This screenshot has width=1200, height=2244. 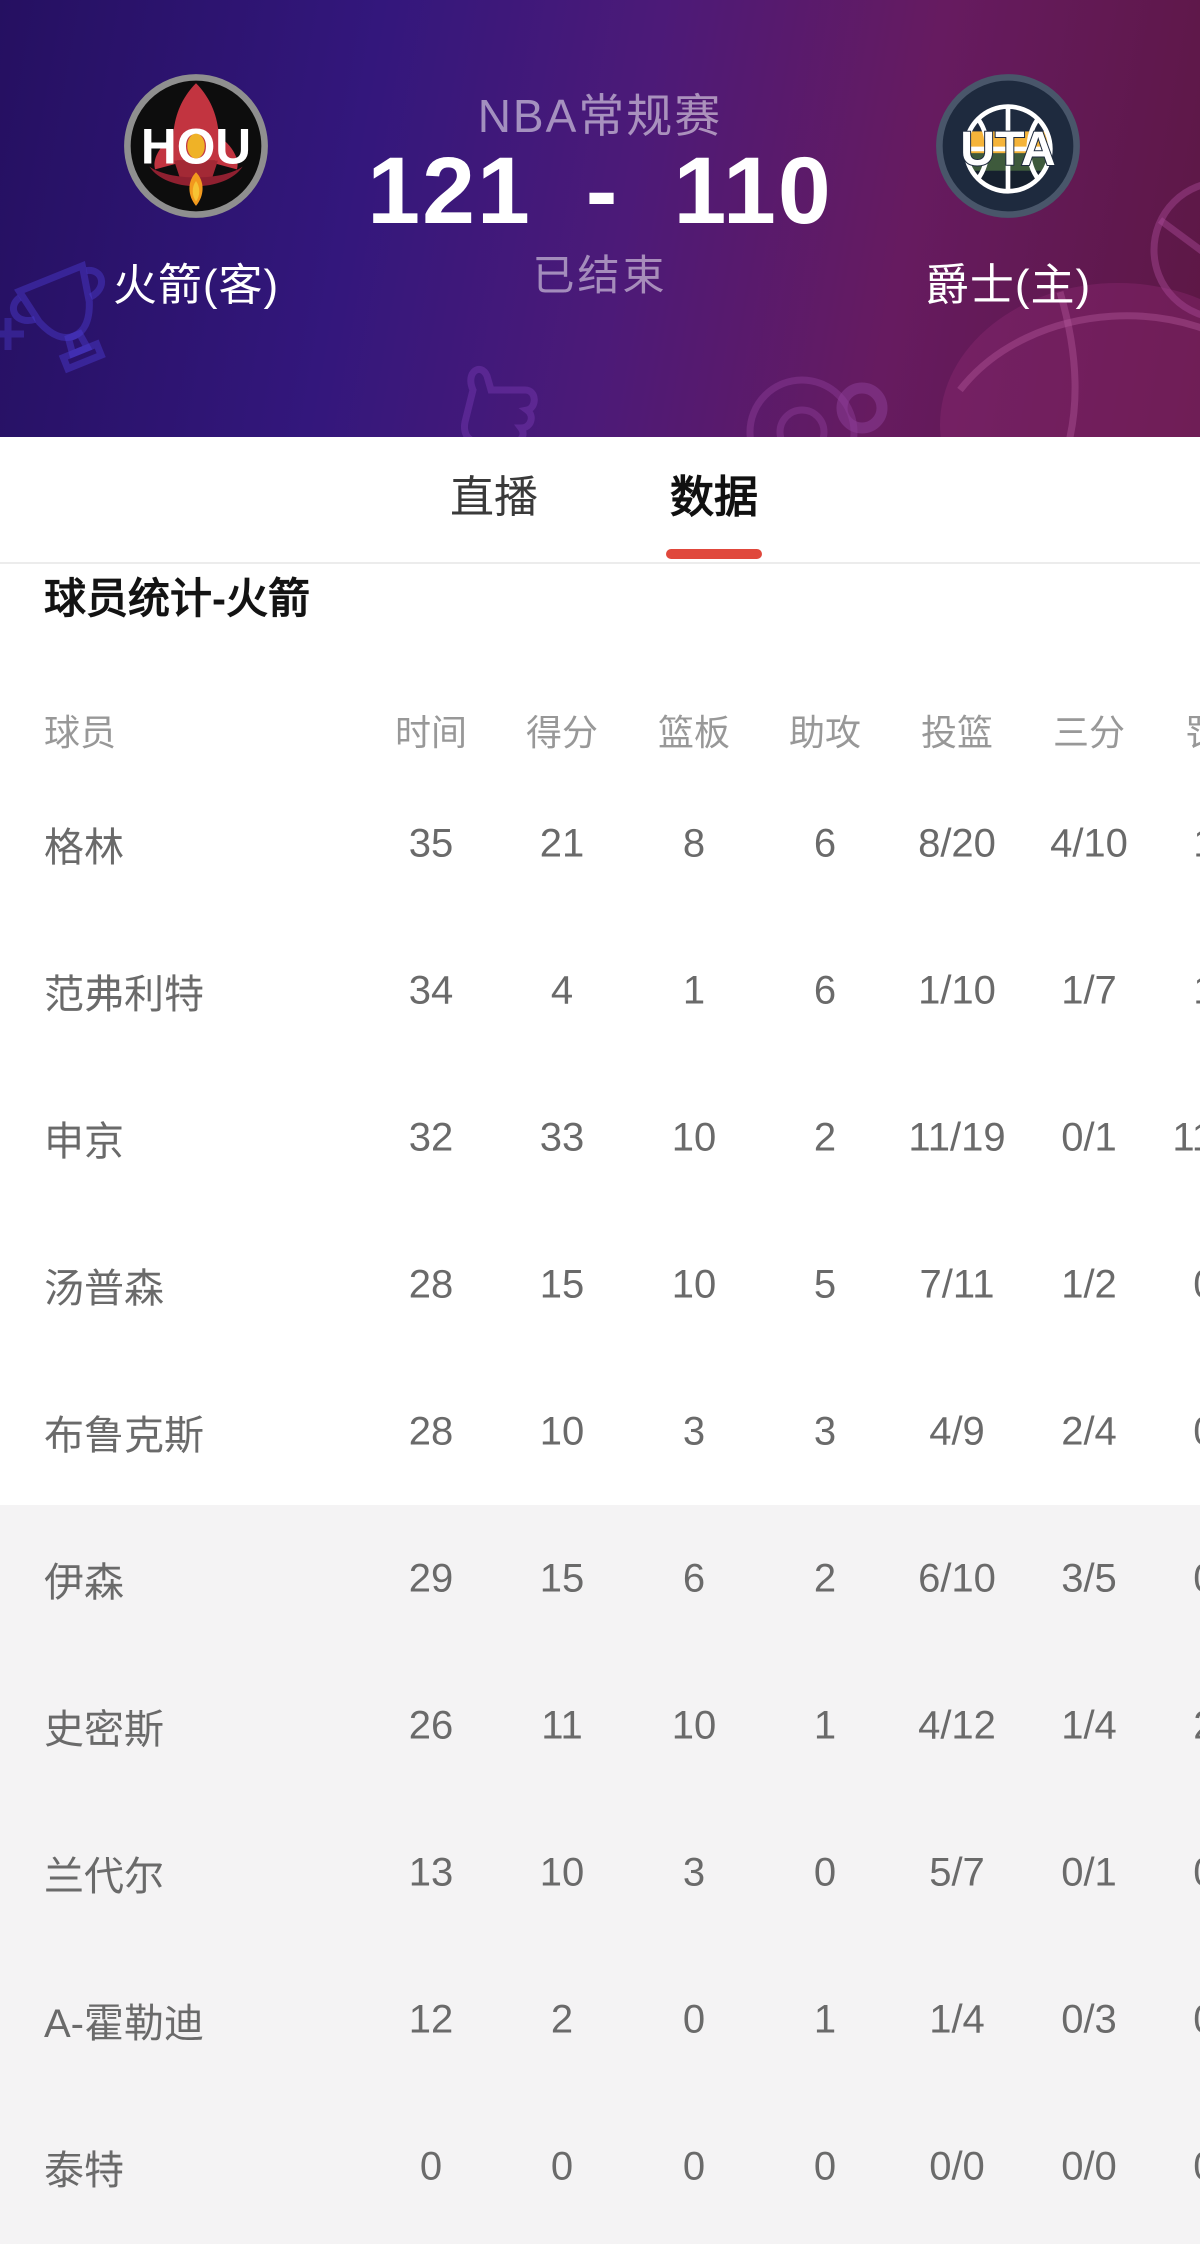 What do you see at coordinates (600, 990) in the screenshot?
I see `player-row: 范弗利特 34 4 1 6 1/10 1/7 1/2` at bounding box center [600, 990].